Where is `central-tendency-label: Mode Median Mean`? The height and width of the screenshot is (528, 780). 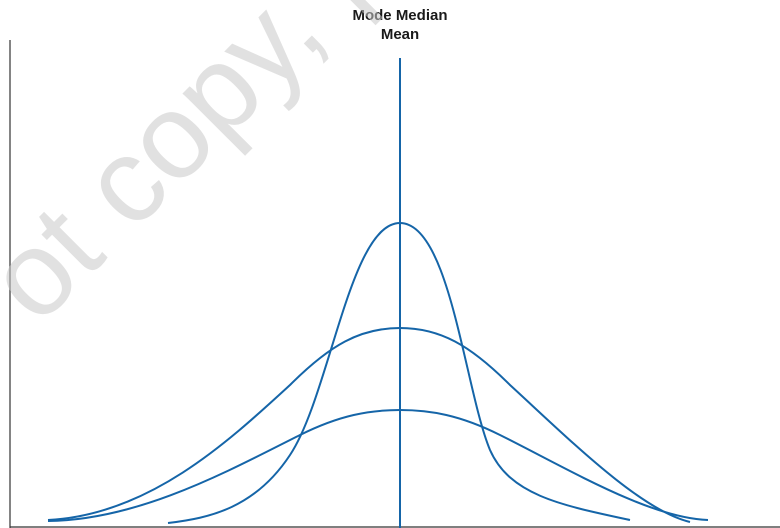
central-tendency-label: Mode Median Mean is located at coordinates (400, 25).